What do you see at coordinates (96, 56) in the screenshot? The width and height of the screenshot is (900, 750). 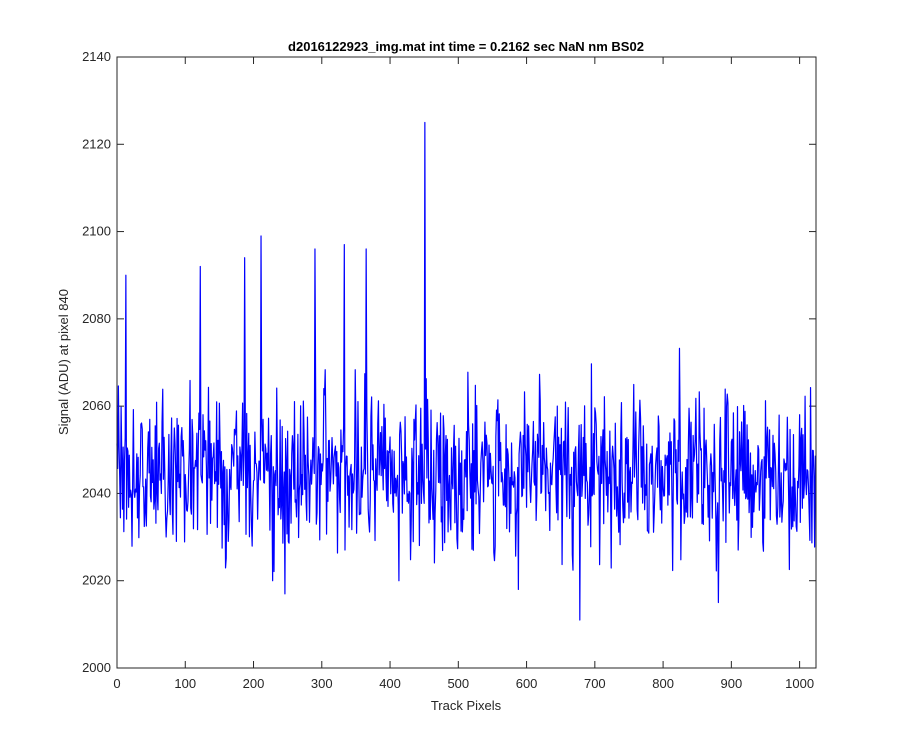 I see `y-tick-label: 2140` at bounding box center [96, 56].